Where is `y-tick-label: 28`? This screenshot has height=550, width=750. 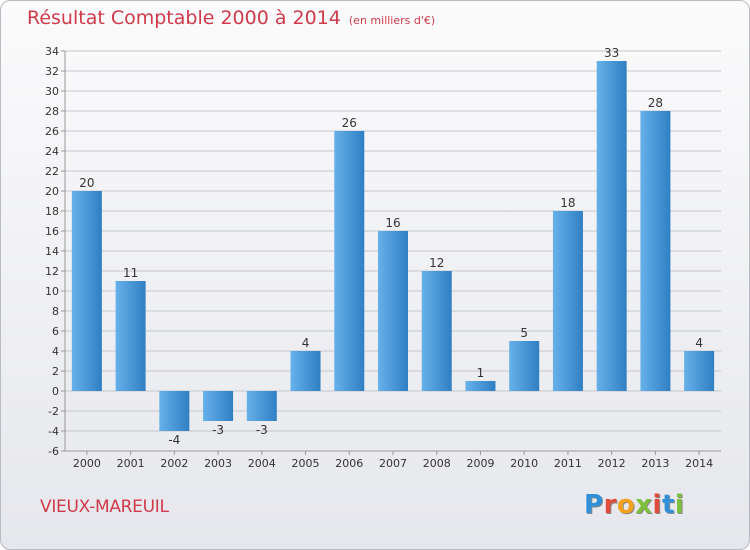 y-tick-label: 28 is located at coordinates (52, 111).